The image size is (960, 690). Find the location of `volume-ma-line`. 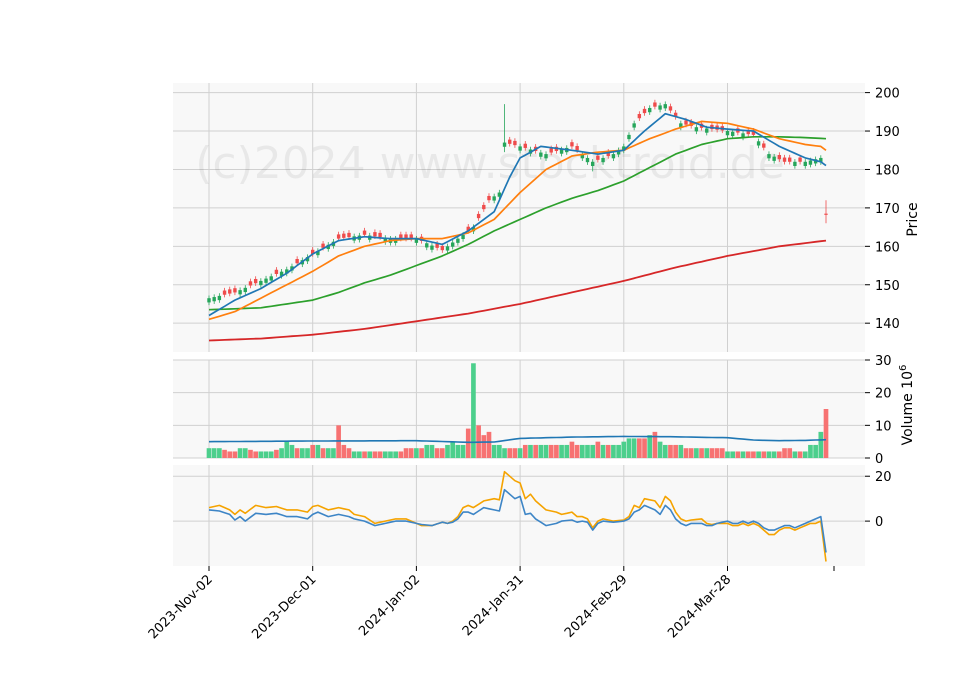

volume-ma-line is located at coordinates (517, 439).